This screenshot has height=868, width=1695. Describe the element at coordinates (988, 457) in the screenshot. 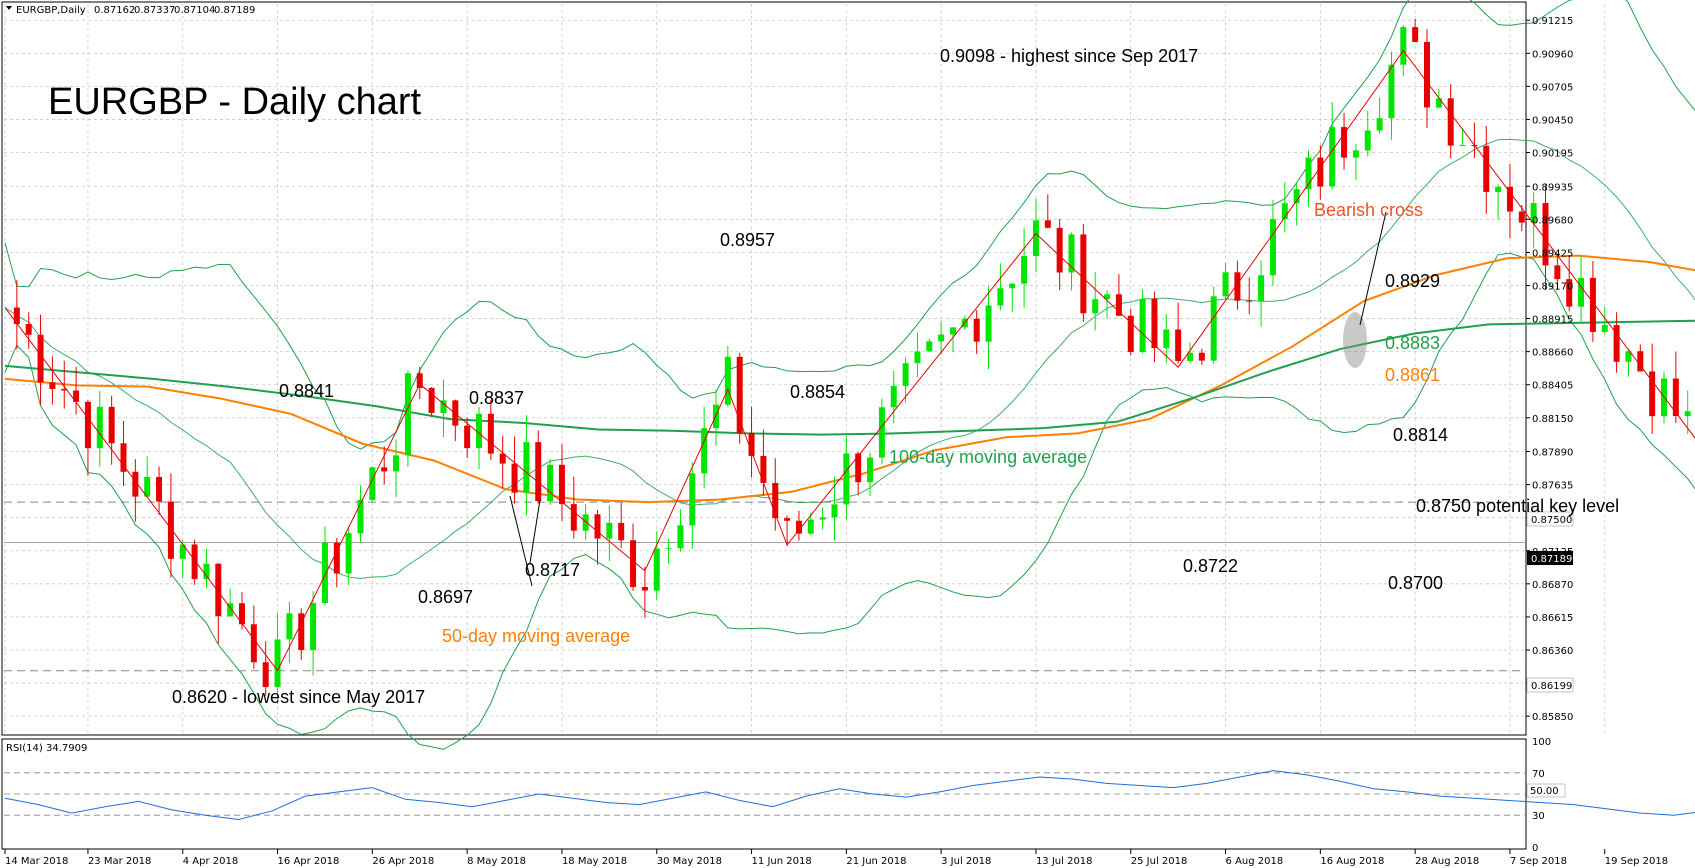

I see `annotation-ma100: 100-day moving average` at that location.